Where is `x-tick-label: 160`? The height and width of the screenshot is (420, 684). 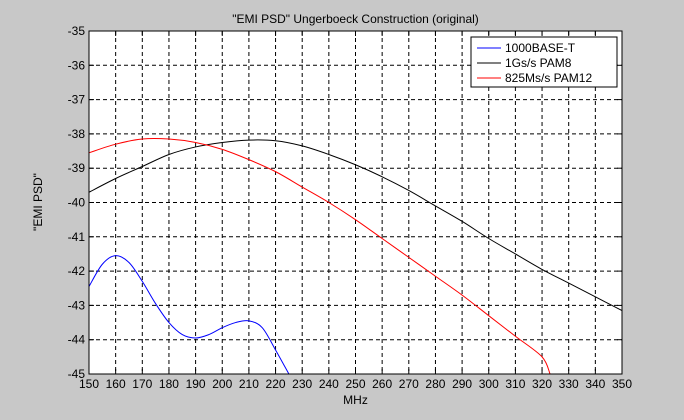
x-tick-label: 160 is located at coordinates (116, 384).